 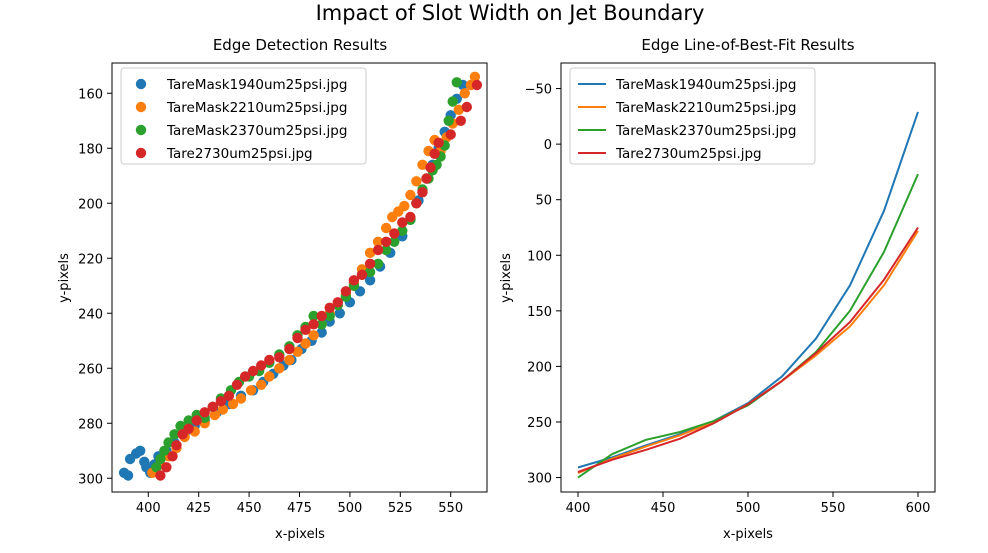 What do you see at coordinates (748, 508) in the screenshot?
I see `best-fit-xtick-label: 500` at bounding box center [748, 508].